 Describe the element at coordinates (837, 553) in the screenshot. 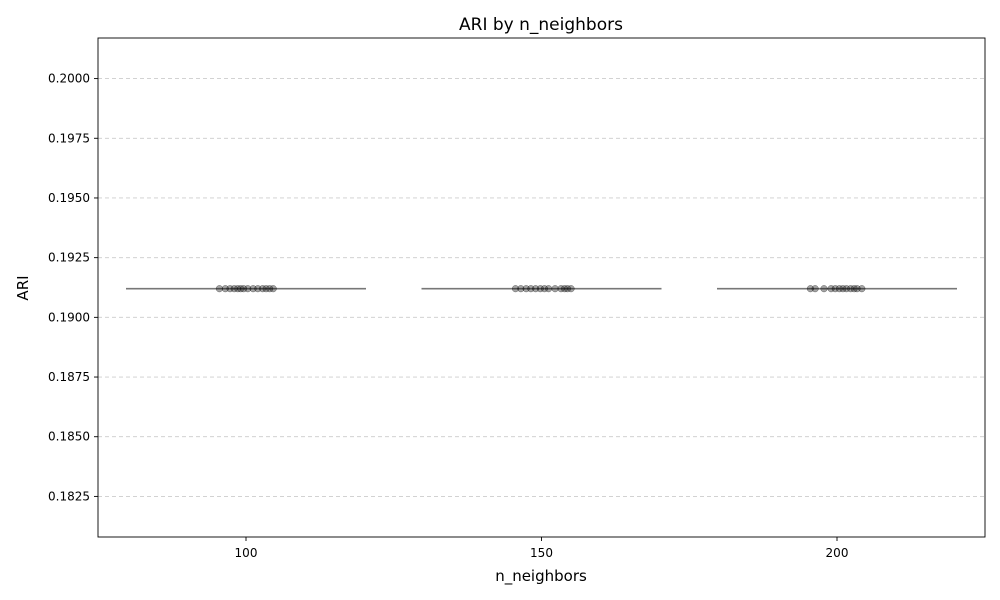

I see `x-tick-label: 200` at that location.